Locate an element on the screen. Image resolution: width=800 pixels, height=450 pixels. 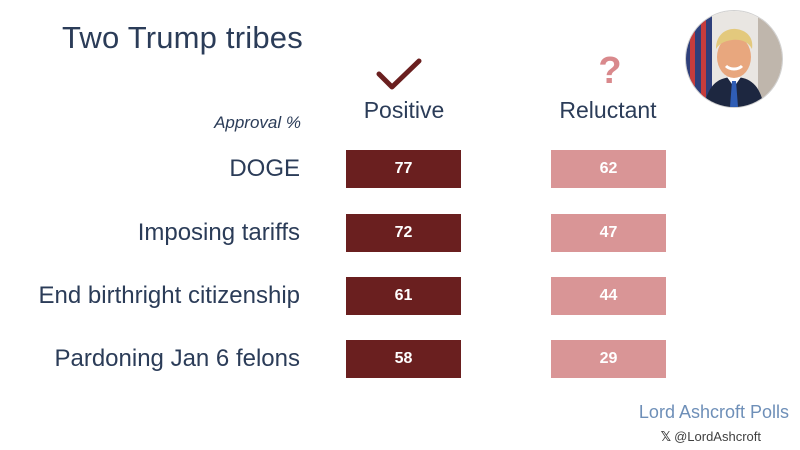
check-icon is located at coordinates (399, 74).